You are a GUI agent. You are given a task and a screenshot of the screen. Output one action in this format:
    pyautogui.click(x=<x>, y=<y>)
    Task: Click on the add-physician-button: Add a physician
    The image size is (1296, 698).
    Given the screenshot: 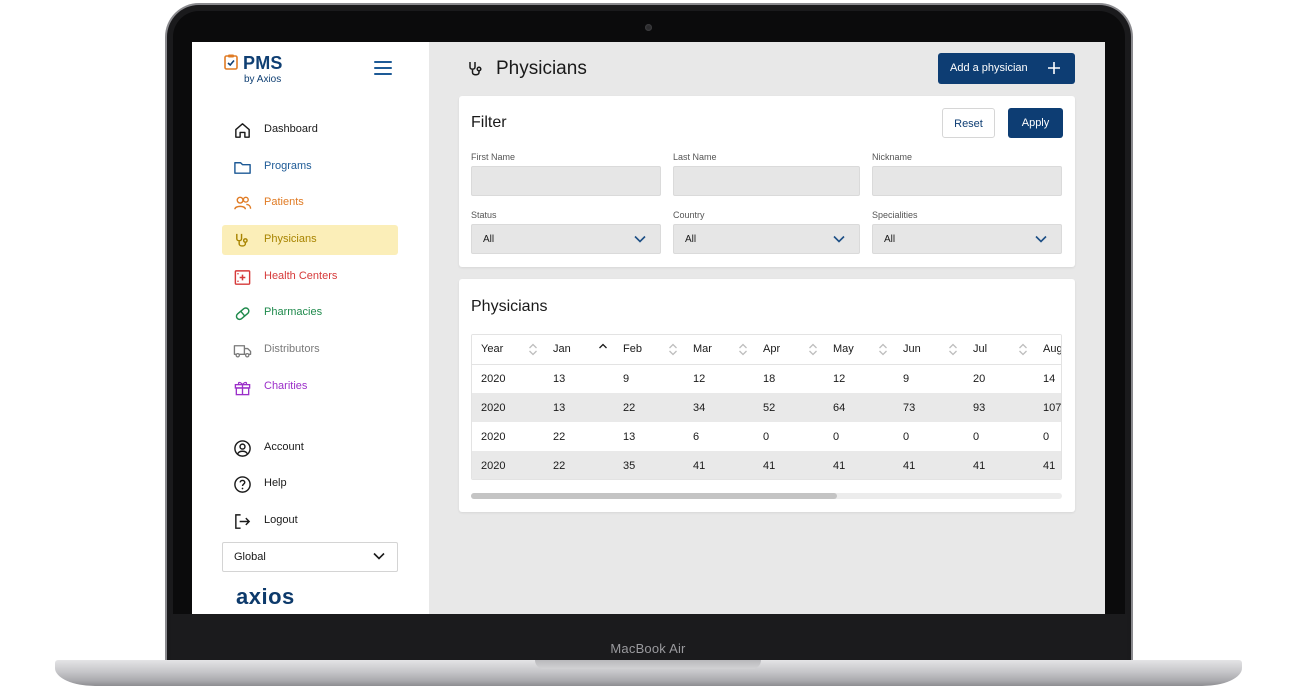 What is the action you would take?
    pyautogui.click(x=1006, y=68)
    